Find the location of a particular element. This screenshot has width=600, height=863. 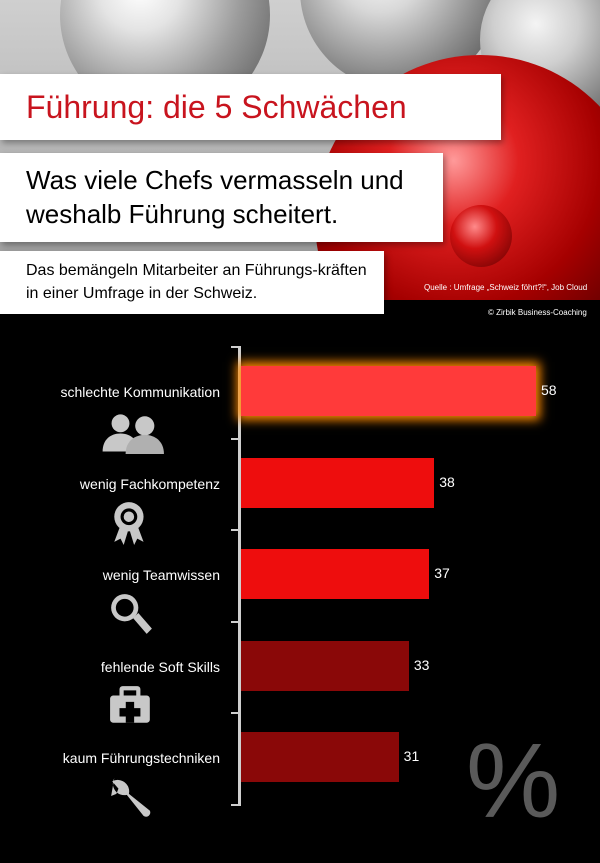

category-label: fehlende Soft Skills is located at coordinates (160, 666).